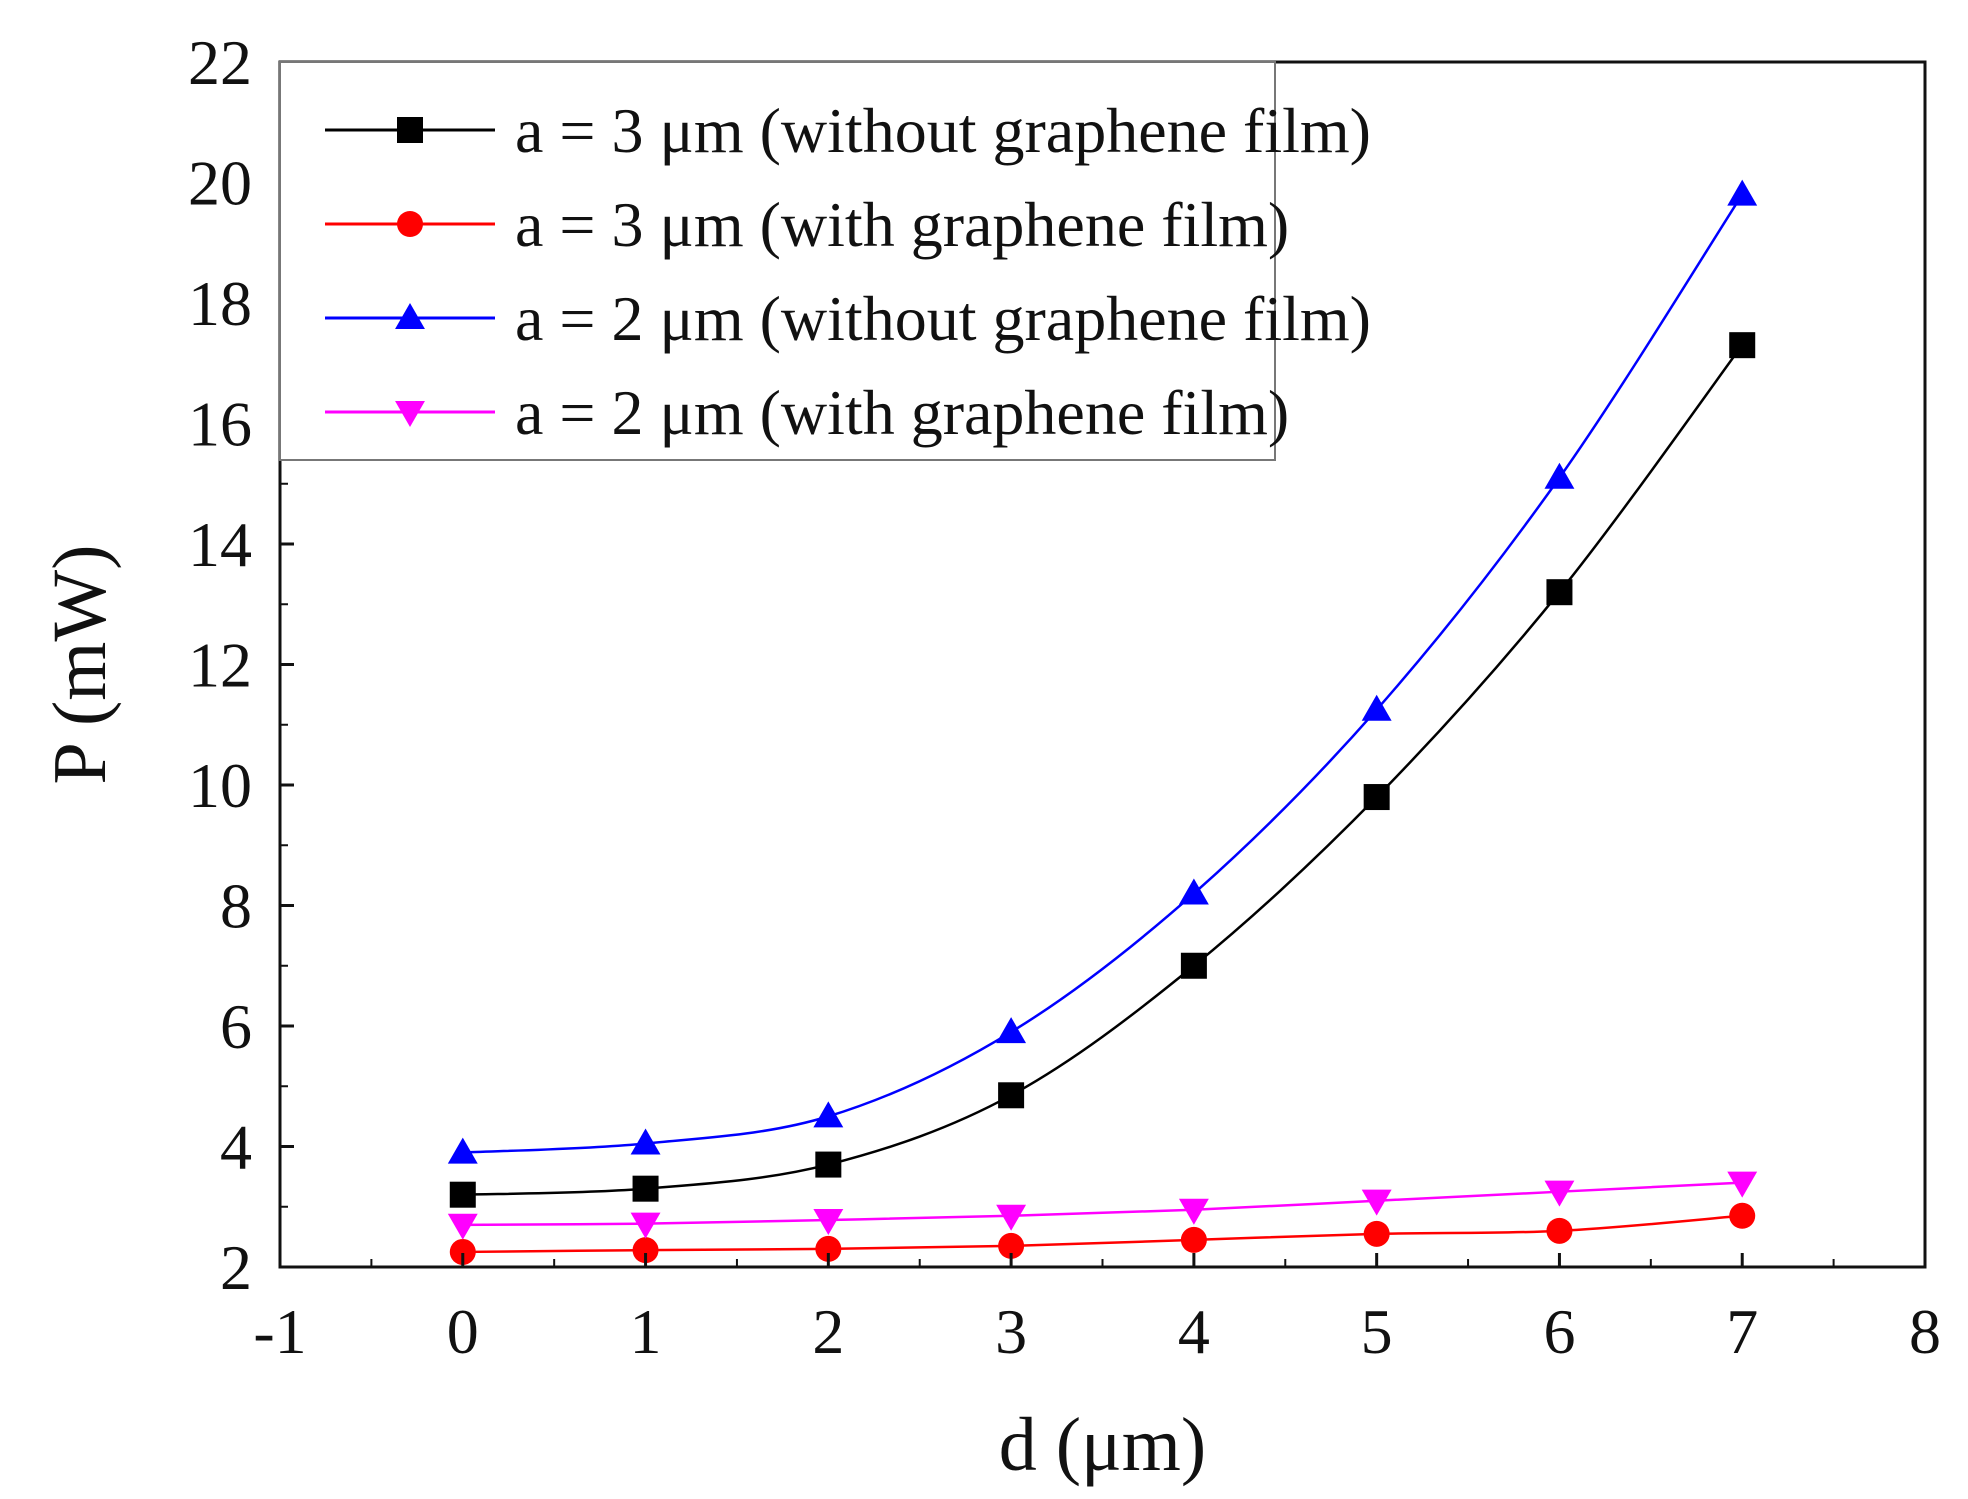 The width and height of the screenshot is (1968, 1499). What do you see at coordinates (943, 318) in the screenshot?
I see `legend-label: a = 2 μm (without graphene film)` at bounding box center [943, 318].